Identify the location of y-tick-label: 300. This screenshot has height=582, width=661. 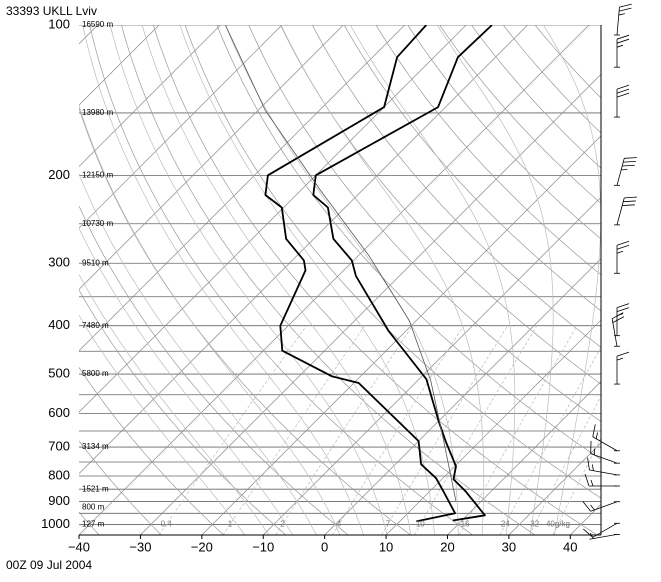
(59, 262).